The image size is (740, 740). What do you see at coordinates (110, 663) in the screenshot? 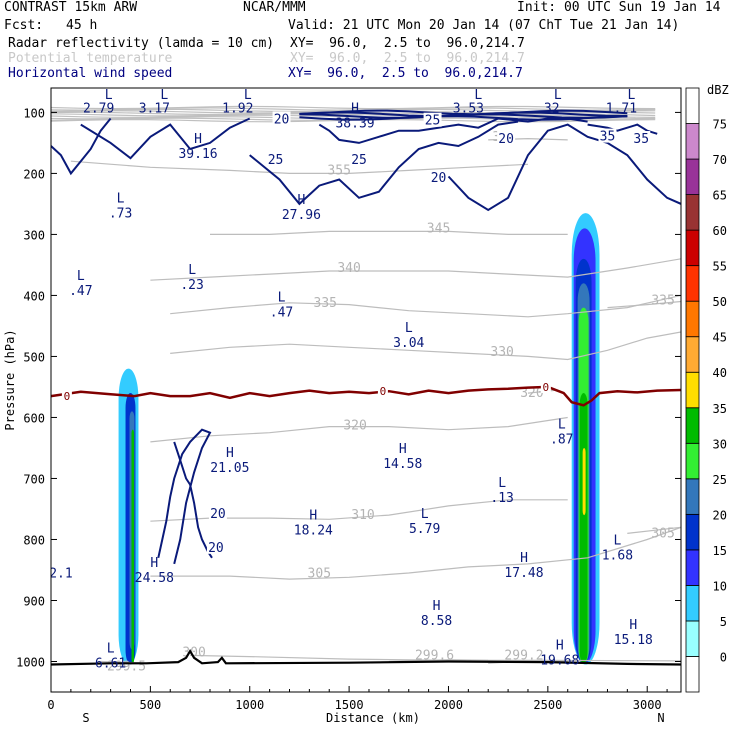
I see `marker-value: 6.61` at bounding box center [110, 663].